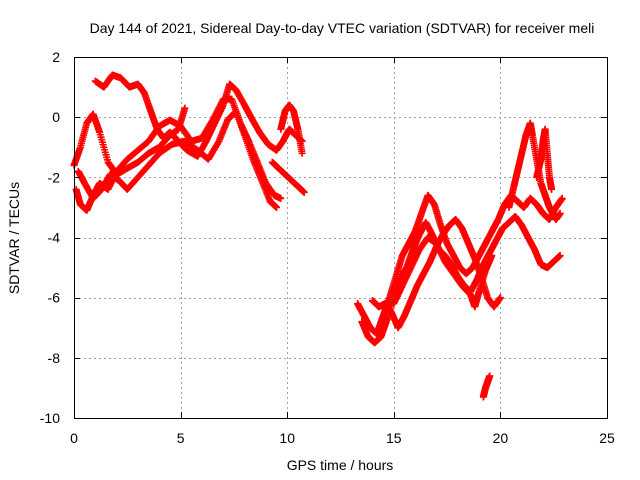 Image resolution: width=640 pixels, height=480 pixels. Describe the element at coordinates (198, 115) in the screenshot. I see `series-trace-d` at that location.